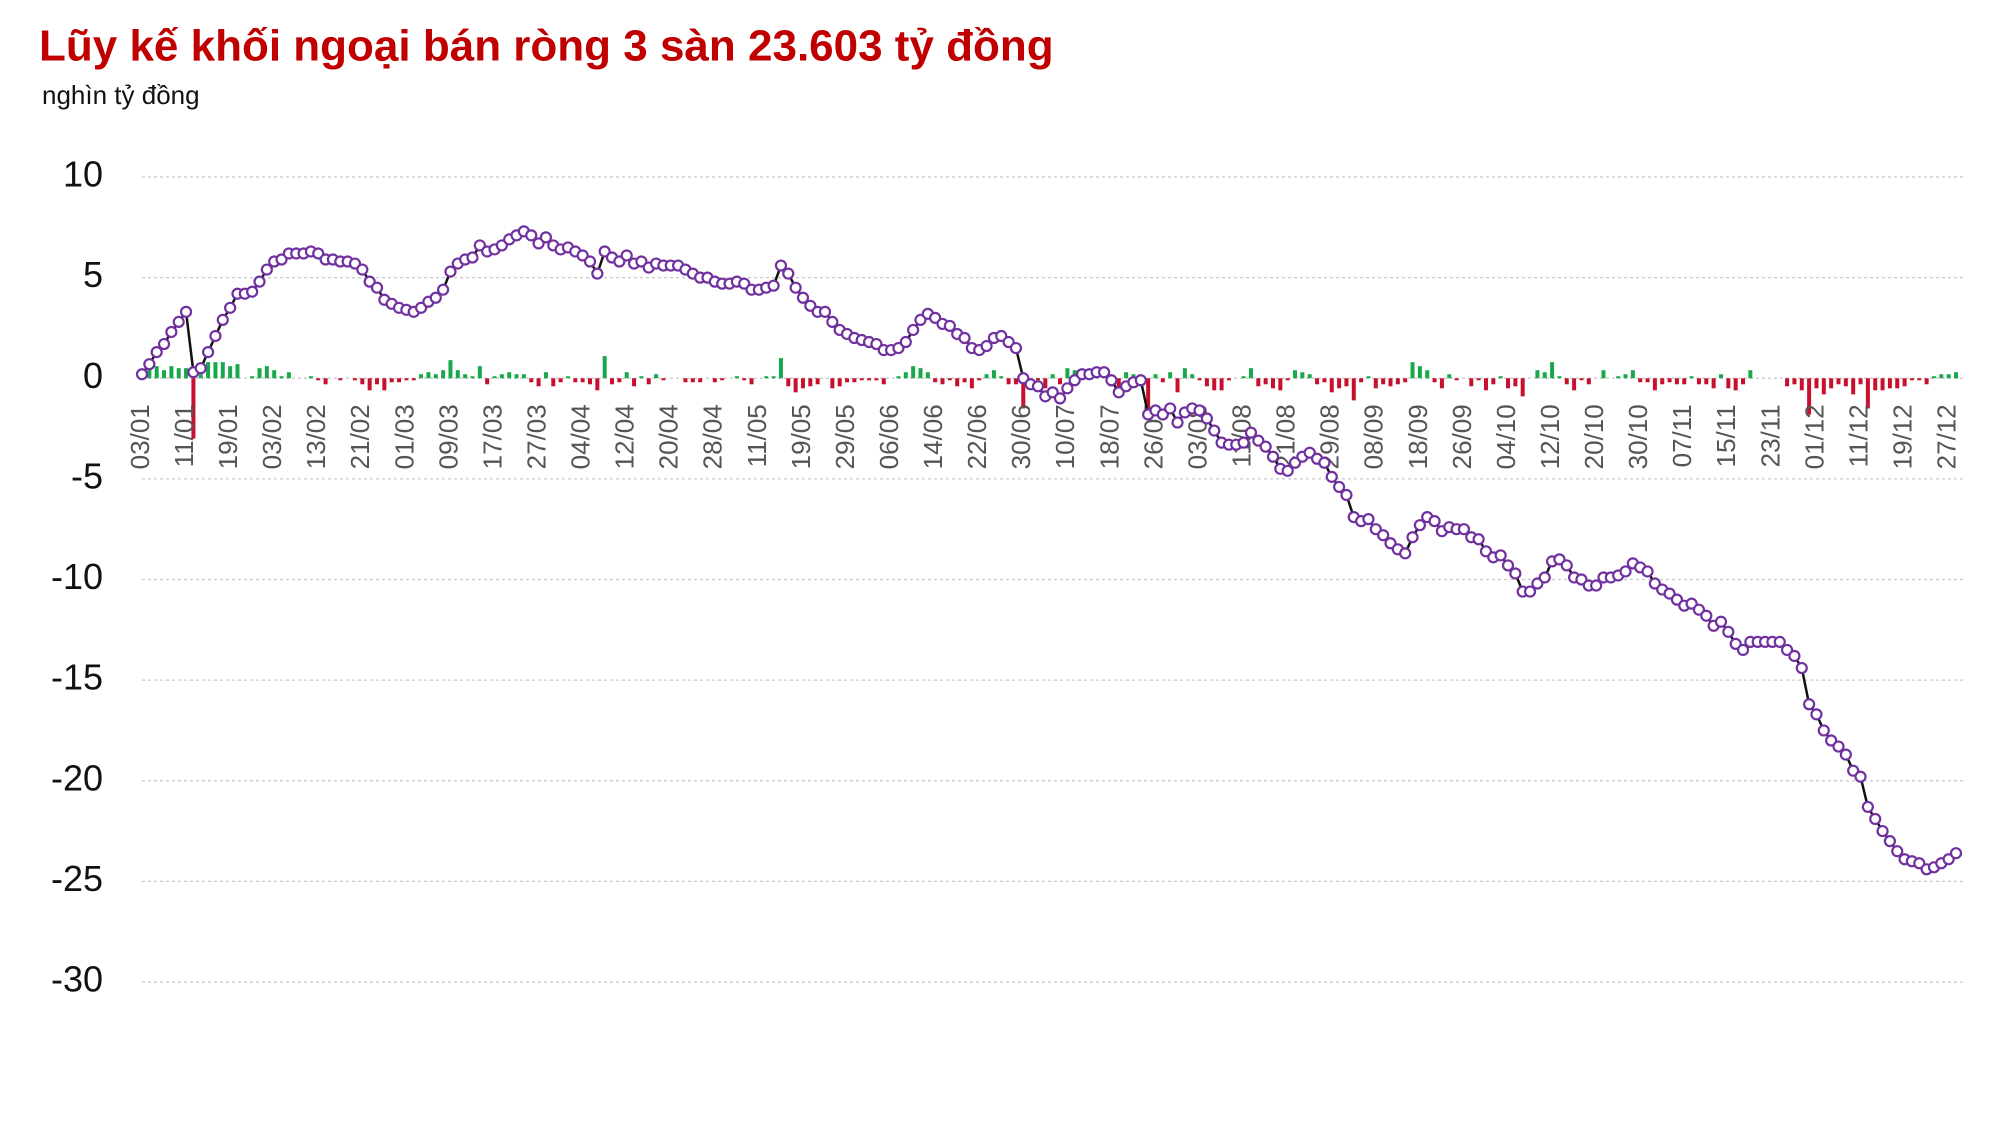  What do you see at coordinates (140, 436) in the screenshot?
I see `x-tick-label: 03/01` at bounding box center [140, 436].